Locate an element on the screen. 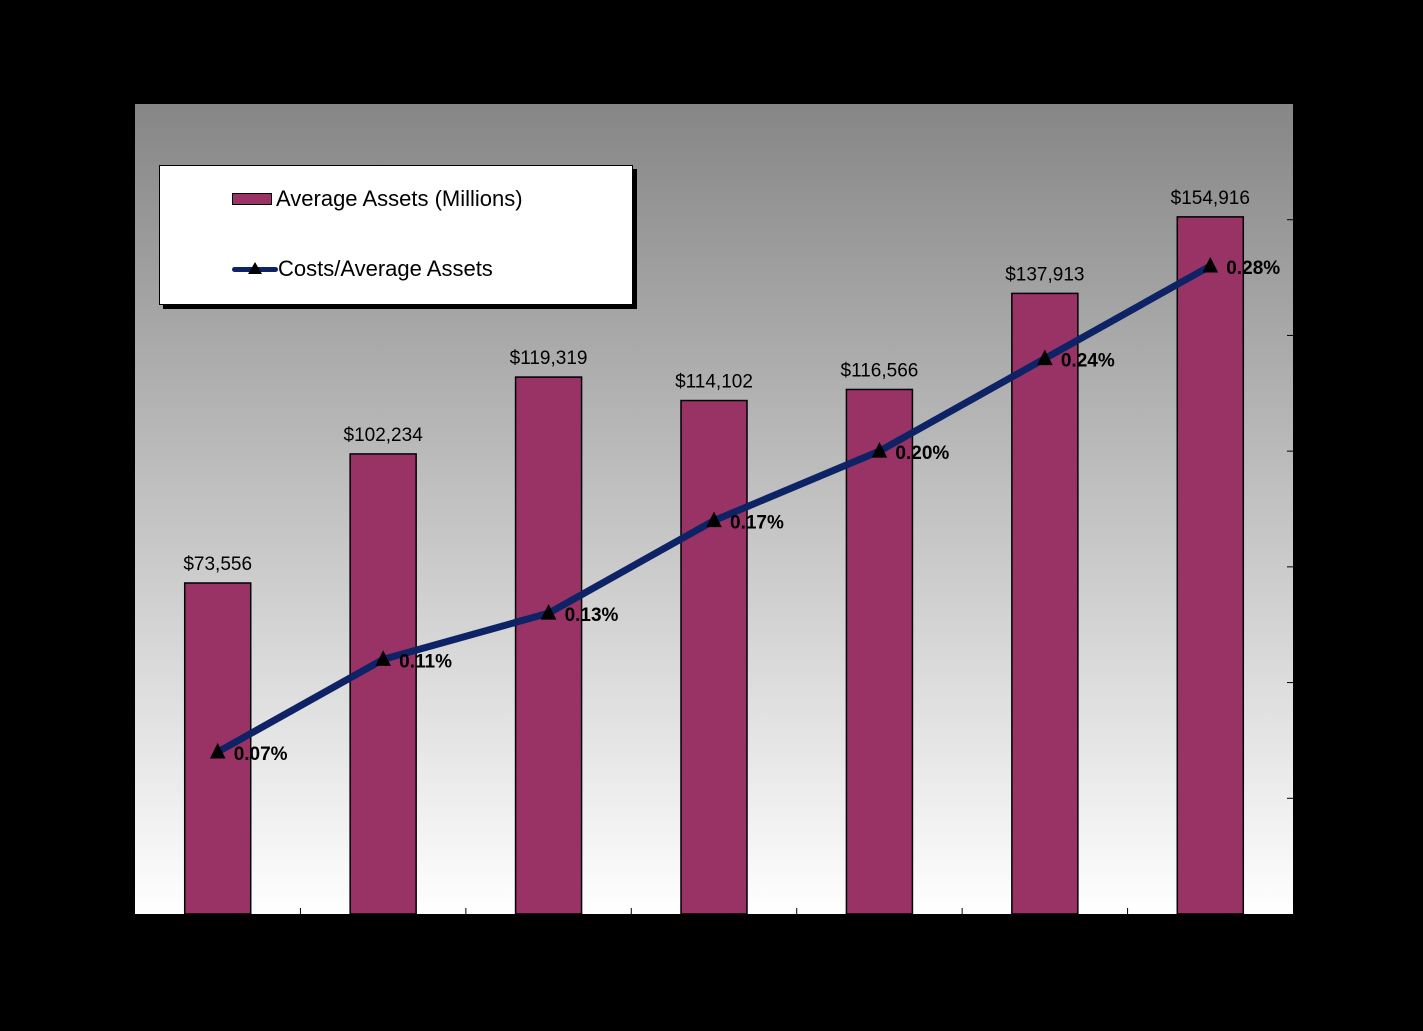 This screenshot has width=1423, height=1031. bar-value-label: $73,556 is located at coordinates (217, 564).